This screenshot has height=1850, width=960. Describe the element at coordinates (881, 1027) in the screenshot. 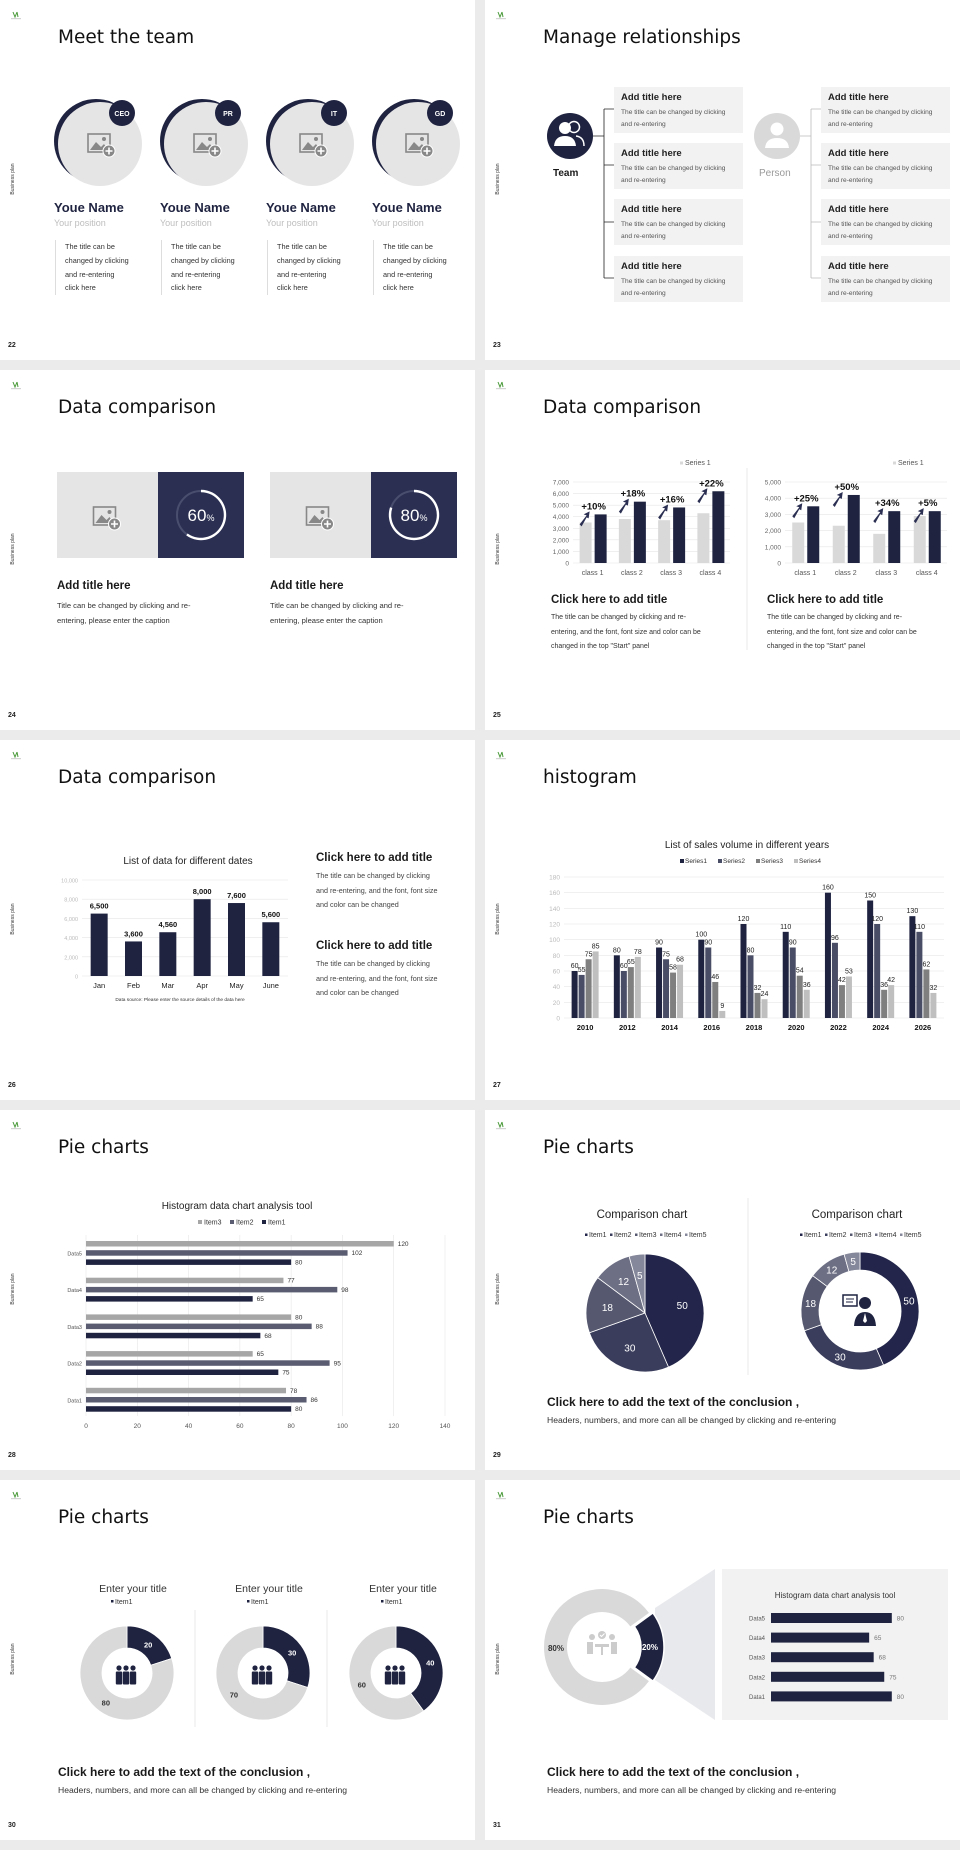

I see `x-tick-label: 2024` at that location.